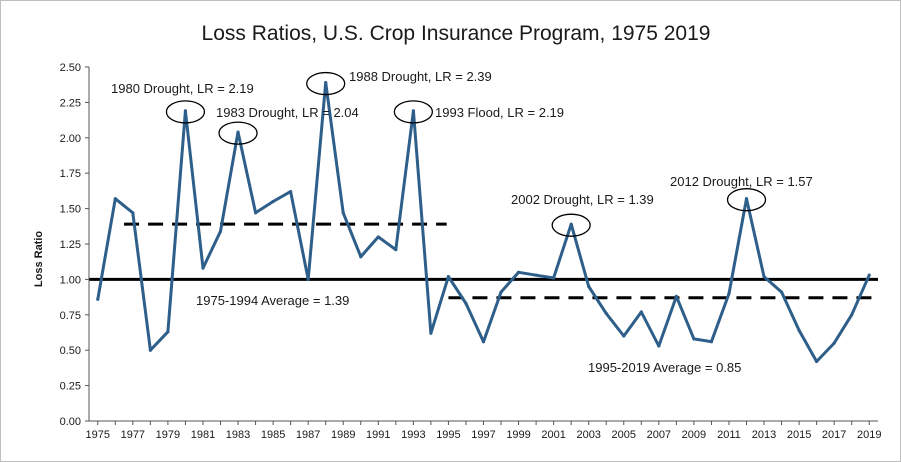 The width and height of the screenshot is (901, 462). I want to click on annotation-2002: 2002 Drought, LR = 1.39, so click(582, 199).